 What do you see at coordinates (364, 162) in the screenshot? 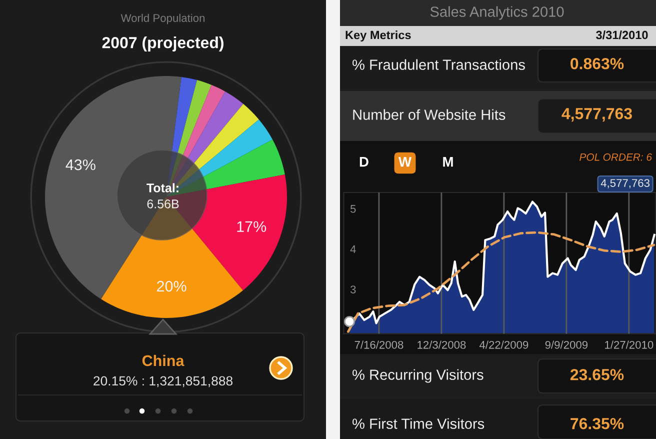
I see `text: D` at bounding box center [364, 162].